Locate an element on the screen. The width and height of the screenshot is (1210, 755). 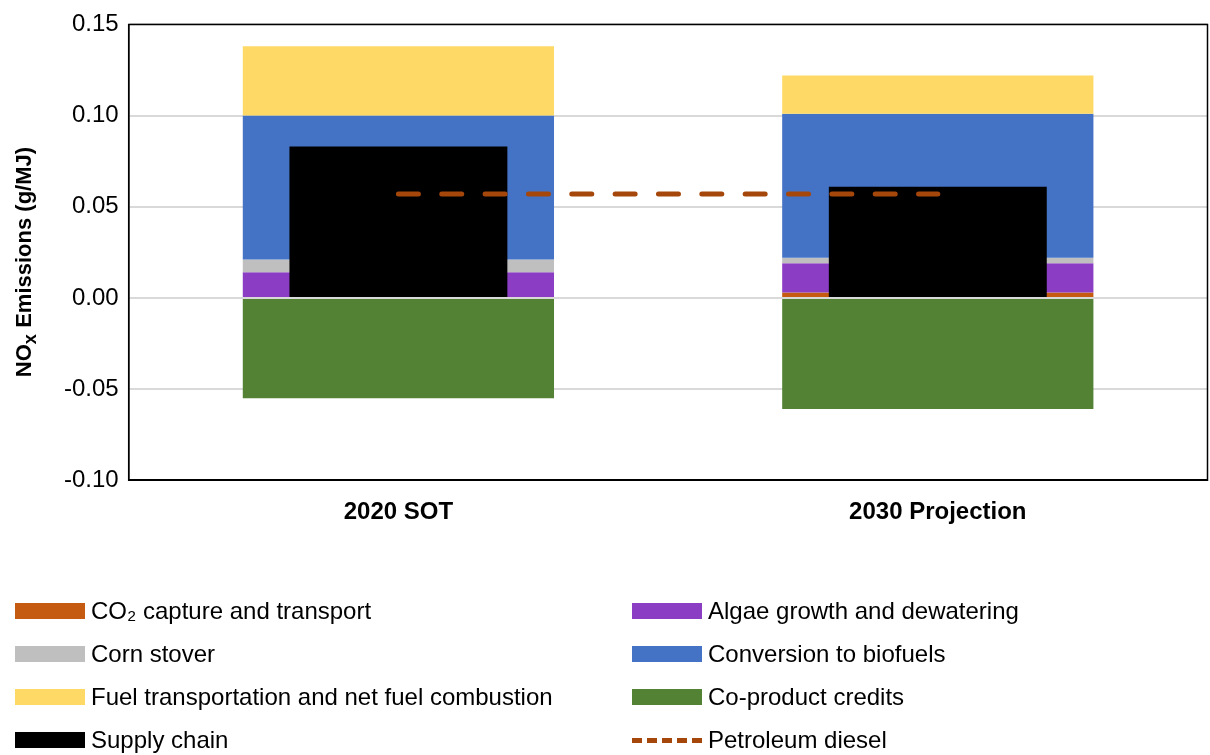
y-tick-label: -0.10 is located at coordinates (91, 478).